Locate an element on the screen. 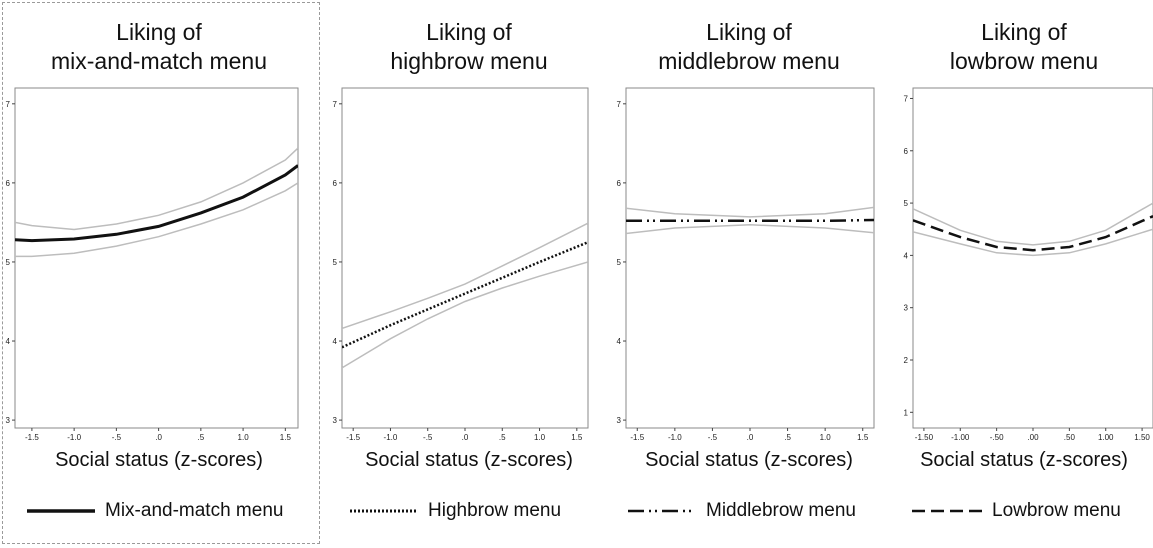  legend-label: Mix-and-match menu is located at coordinates (194, 510).